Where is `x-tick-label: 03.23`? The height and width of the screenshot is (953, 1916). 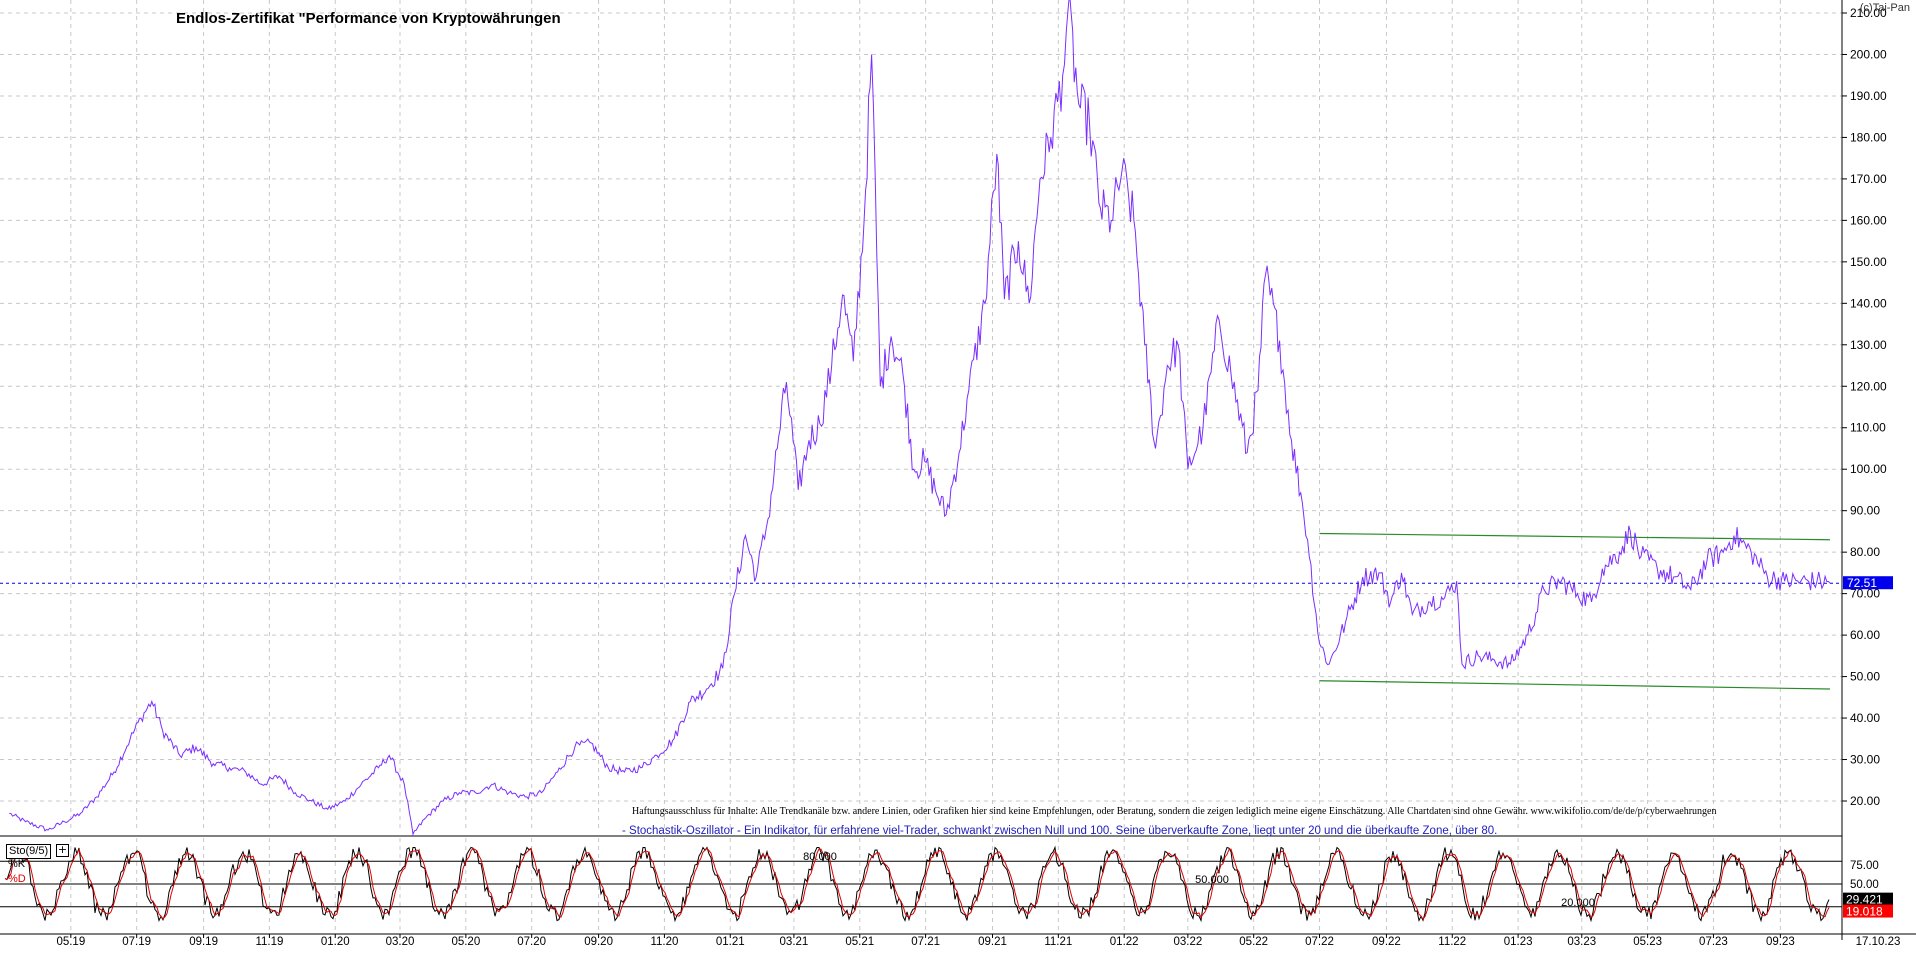 x-tick-label: 03.23 is located at coordinates (1581, 942).